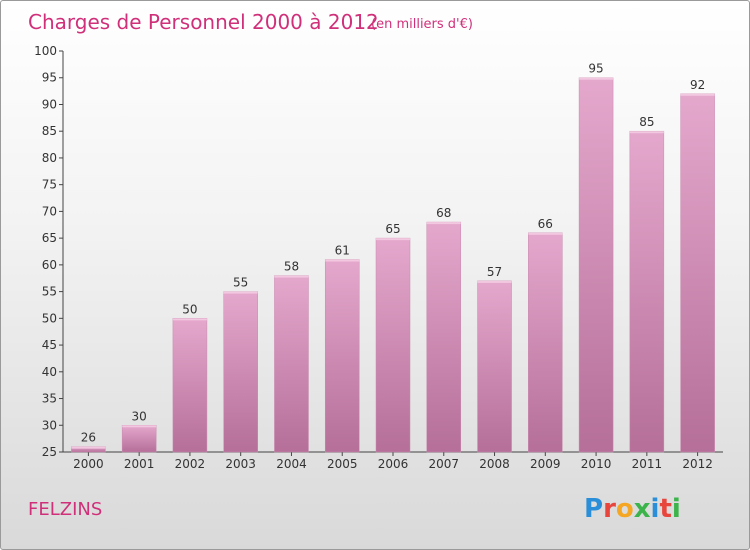 Image resolution: width=750 pixels, height=550 pixels. Describe the element at coordinates (697, 85) in the screenshot. I see `data-label: 92` at that location.